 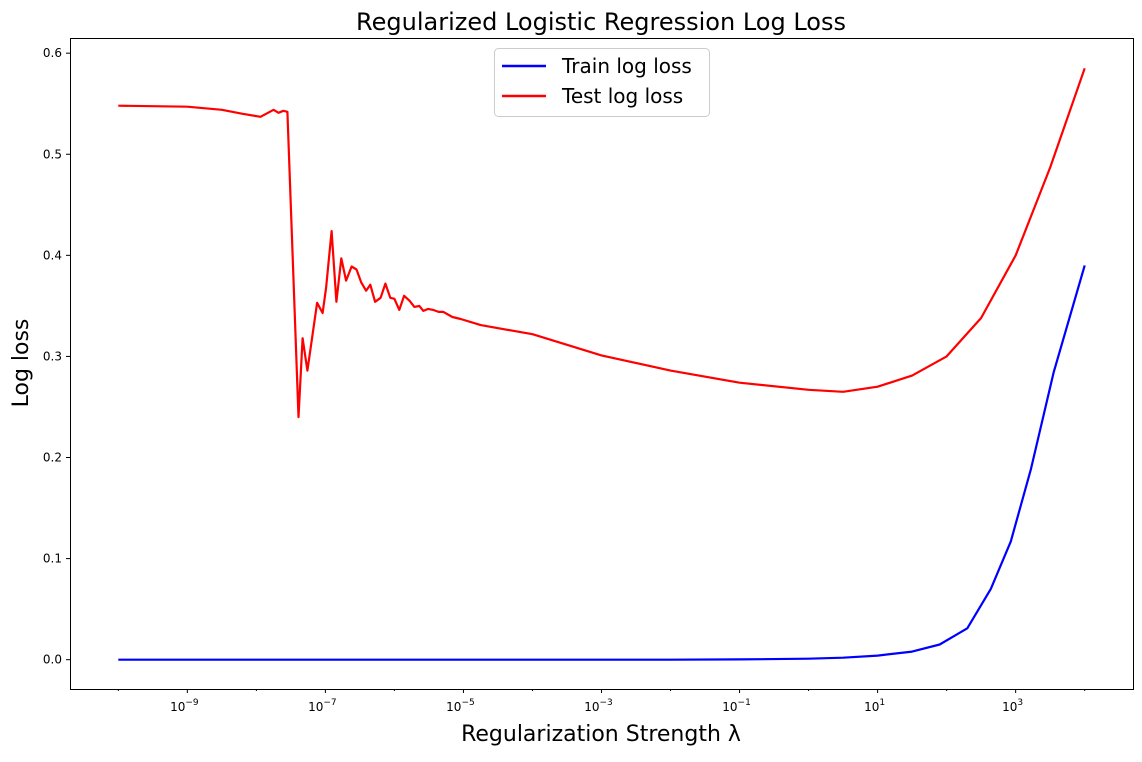 I want to click on y-tick-label: 0.4, so click(x=52, y=255).